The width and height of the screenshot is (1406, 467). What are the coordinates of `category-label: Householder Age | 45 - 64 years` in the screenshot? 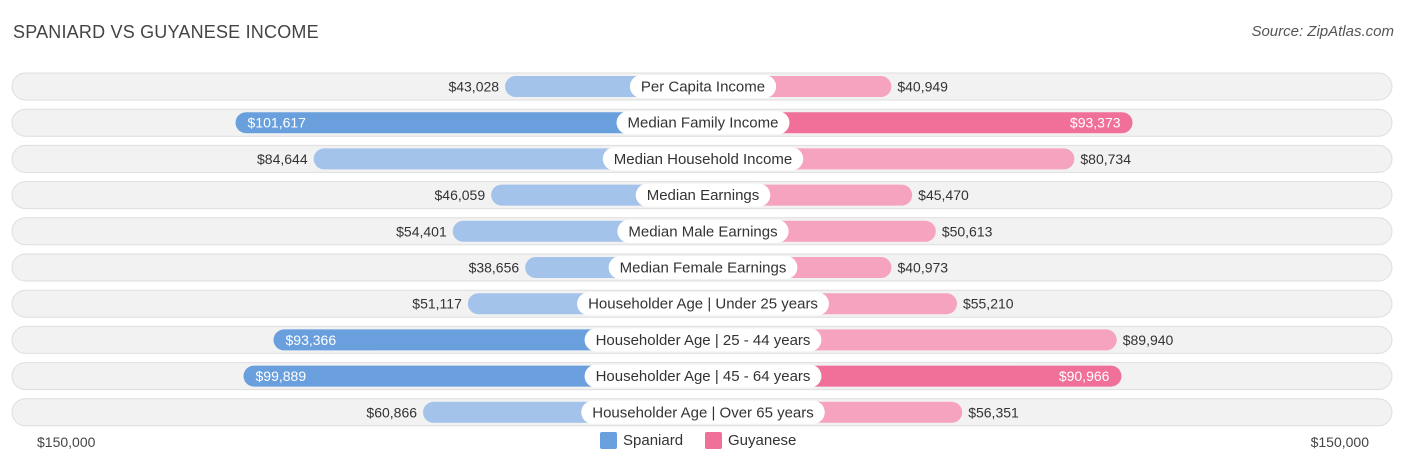 It's located at (703, 376).